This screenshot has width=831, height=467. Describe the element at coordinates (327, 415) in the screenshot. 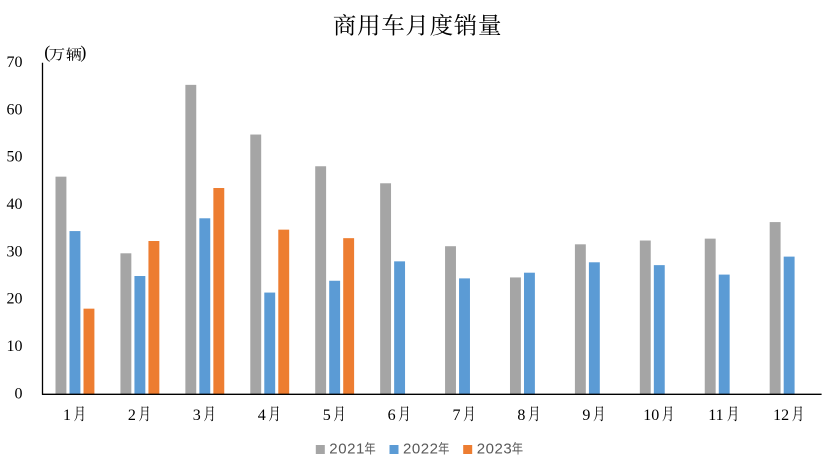

I see `svg-text: 5` at that location.